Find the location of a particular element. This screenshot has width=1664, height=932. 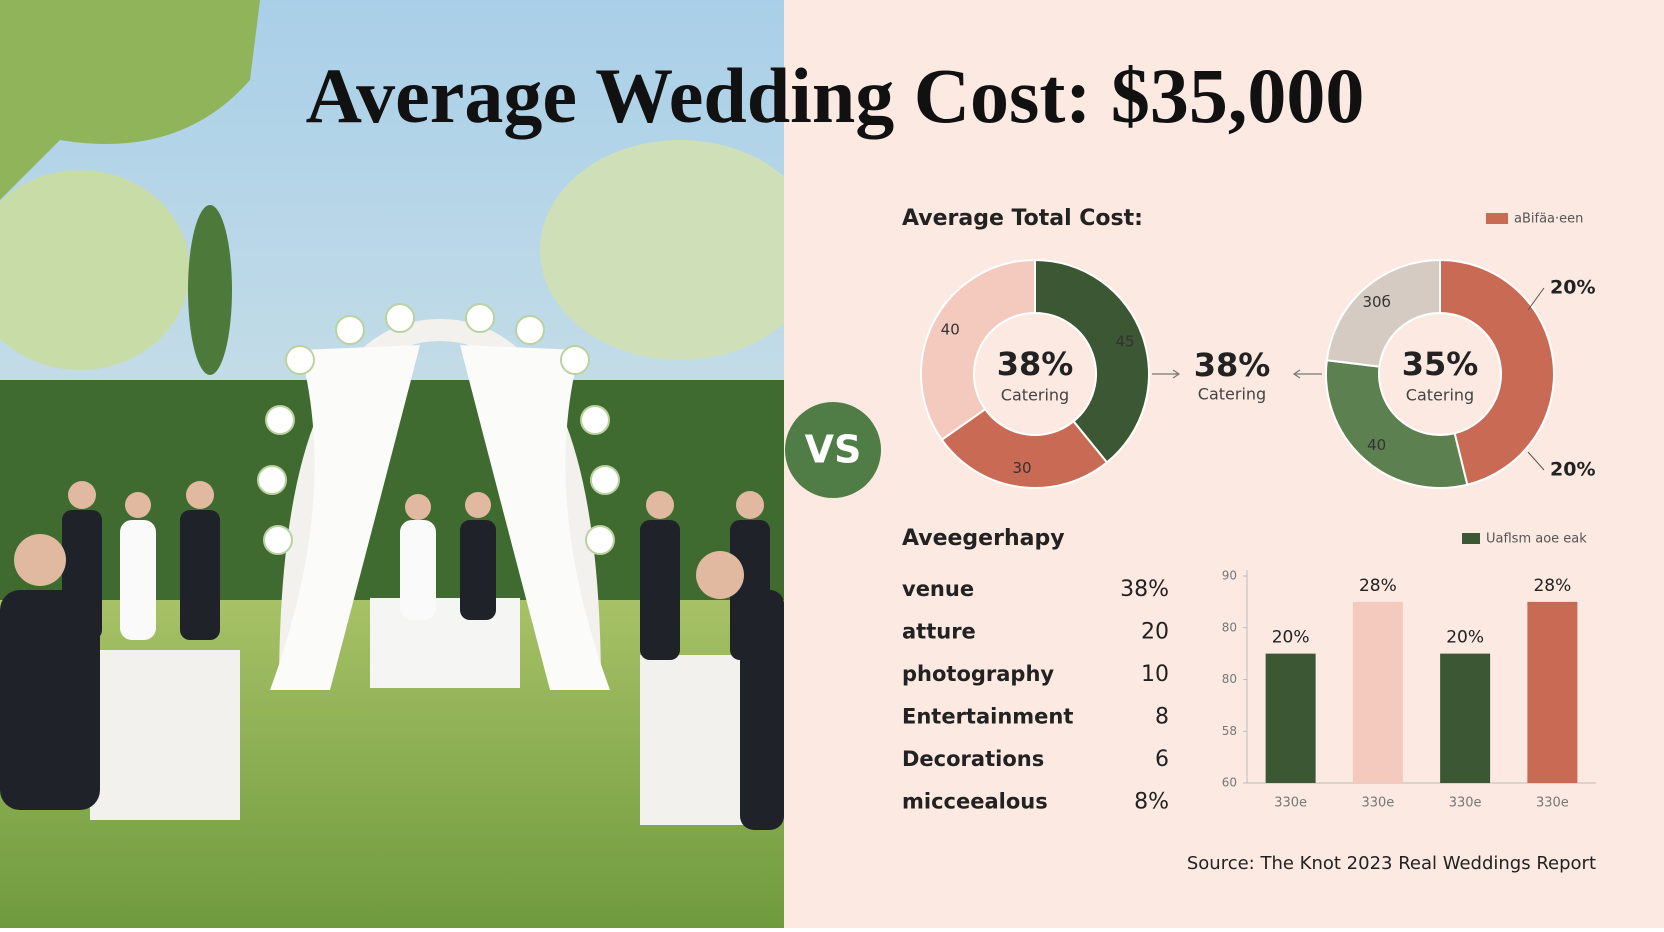

donut-value-label: 30б is located at coordinates (1376, 302).